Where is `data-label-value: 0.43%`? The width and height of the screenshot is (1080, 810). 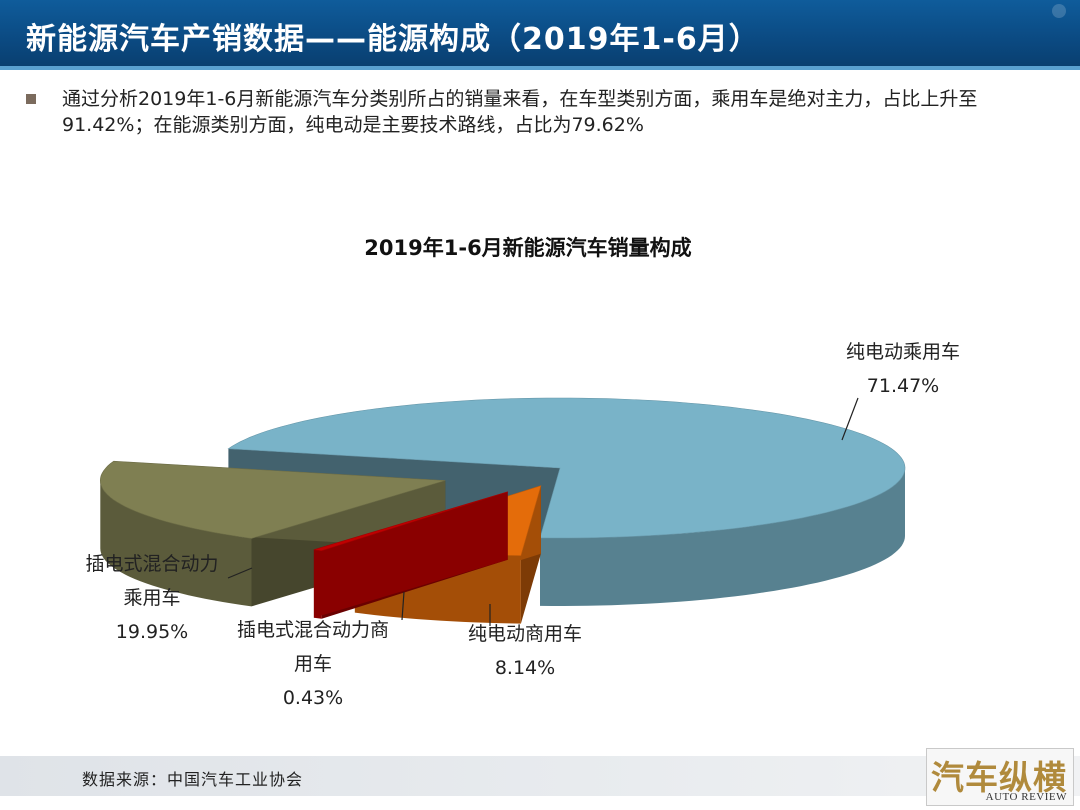 data-label-value: 0.43% is located at coordinates (313, 698).